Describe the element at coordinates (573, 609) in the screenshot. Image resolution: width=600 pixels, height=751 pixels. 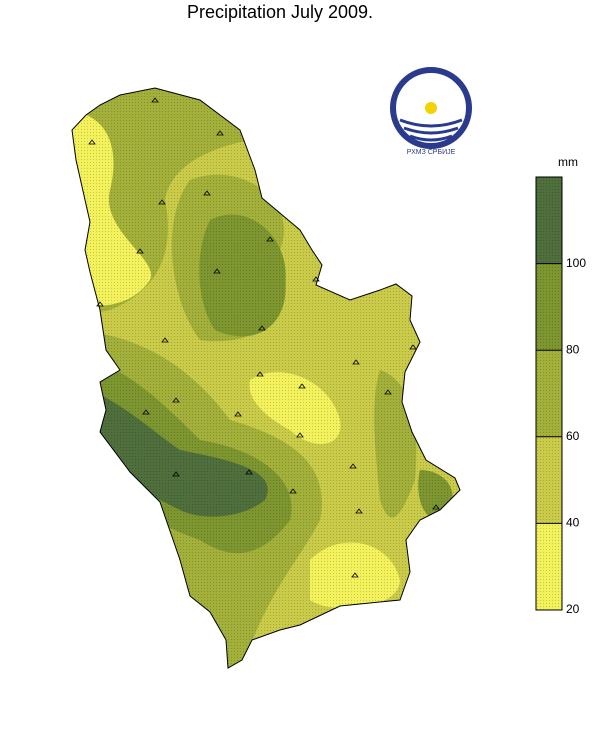
I see `legend-tick-label: 20` at that location.